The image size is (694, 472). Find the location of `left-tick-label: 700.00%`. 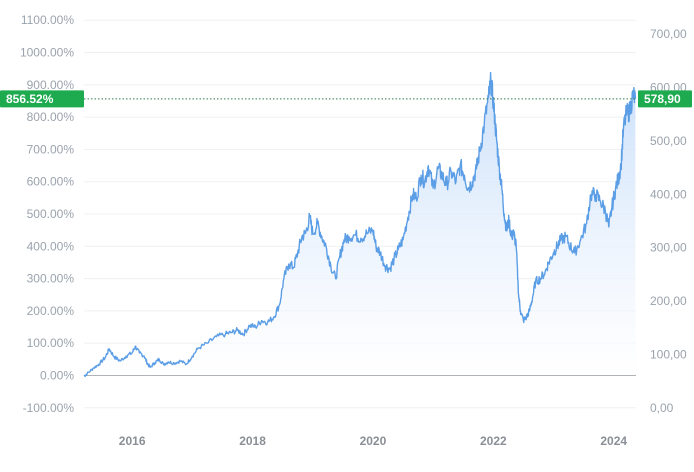

left-tick-label: 700.00% is located at coordinates (51, 149).